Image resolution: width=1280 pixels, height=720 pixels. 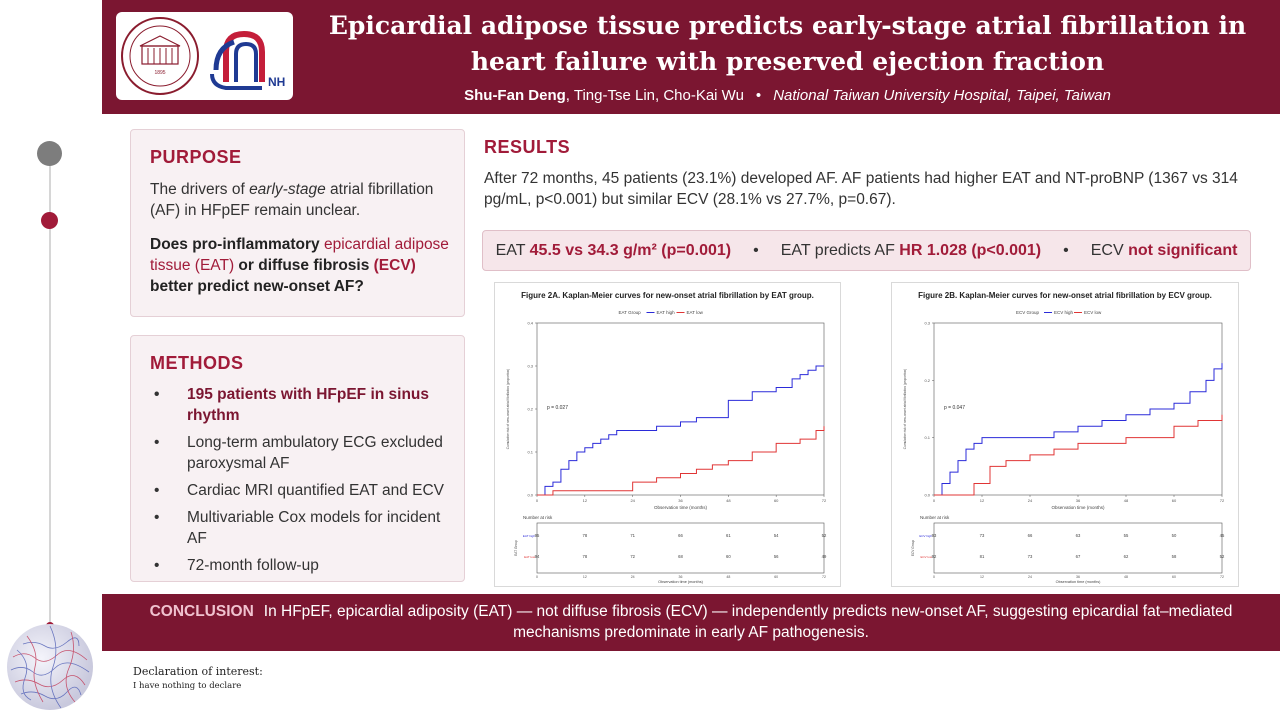 What do you see at coordinates (49, 220) in the screenshot?
I see `timeline-dot-red` at bounding box center [49, 220].